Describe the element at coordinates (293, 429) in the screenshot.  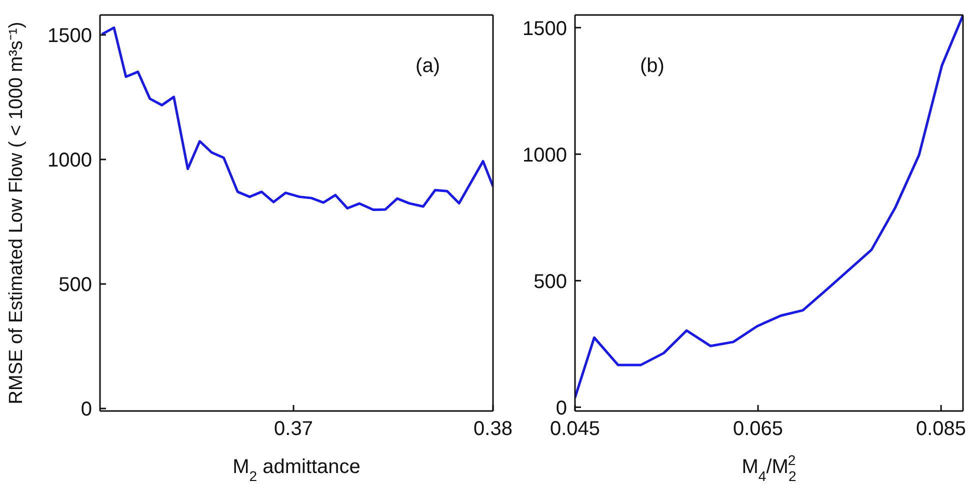
I see `x-tick-label: 0.37` at that location.